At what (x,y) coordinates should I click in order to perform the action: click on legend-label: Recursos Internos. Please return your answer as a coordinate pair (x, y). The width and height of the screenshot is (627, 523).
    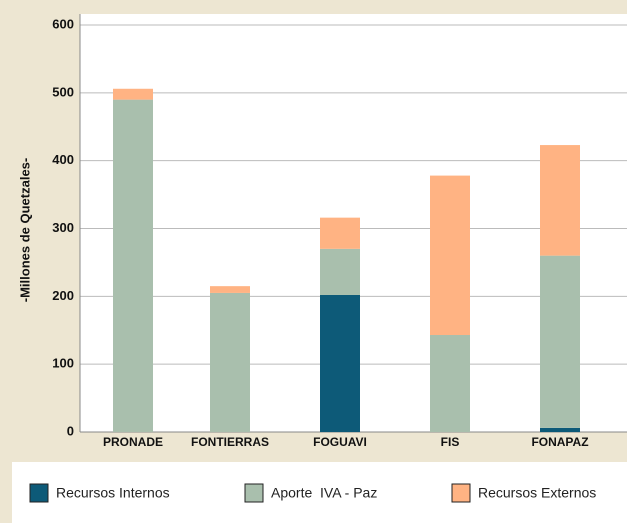
    Looking at the image, I should click on (113, 493).